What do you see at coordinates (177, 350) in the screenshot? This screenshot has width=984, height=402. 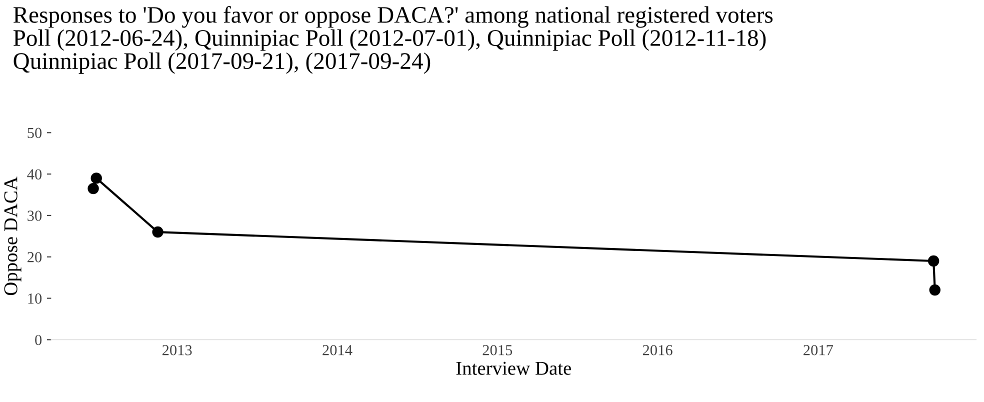 I see `x-tick-label: 2013` at bounding box center [177, 350].